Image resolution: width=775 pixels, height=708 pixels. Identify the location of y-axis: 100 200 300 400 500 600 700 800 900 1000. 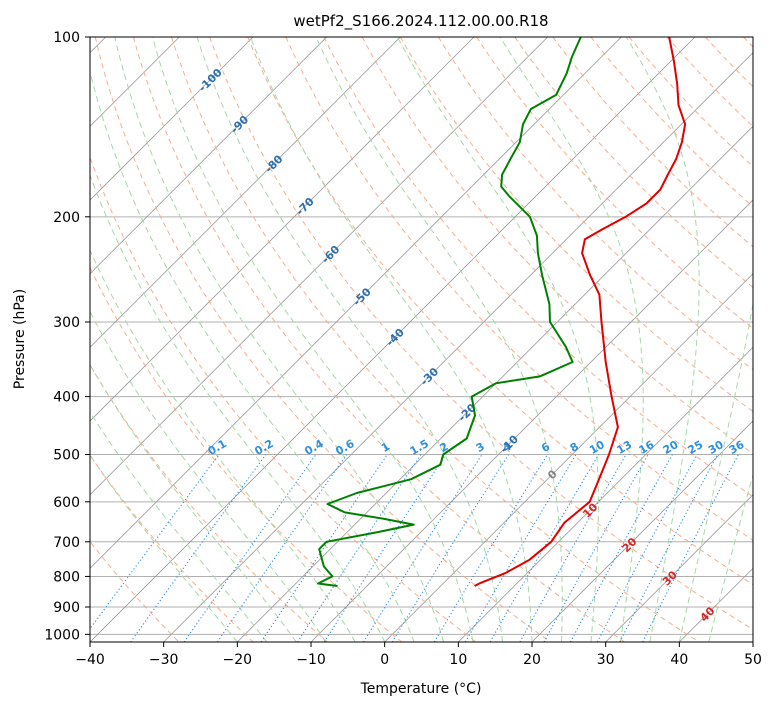
(67, 336).